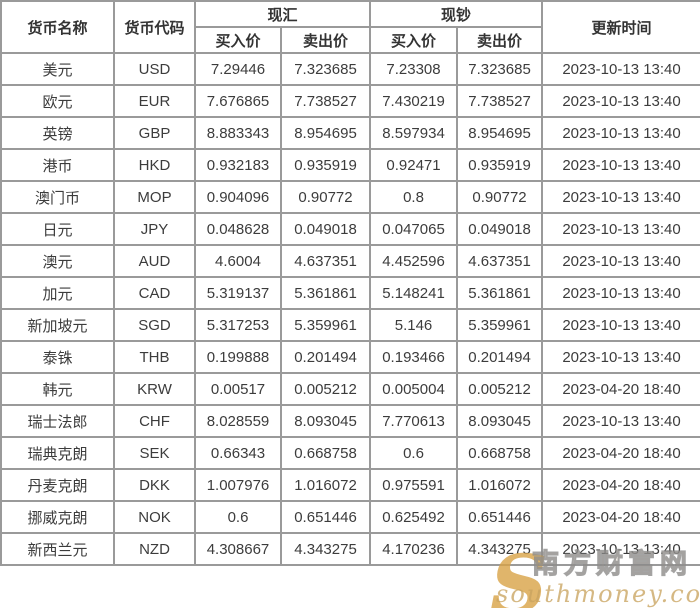 Image resolution: width=700 pixels, height=608 pixels. I want to click on cash-sell-cell: 5.361861, so click(500, 293).